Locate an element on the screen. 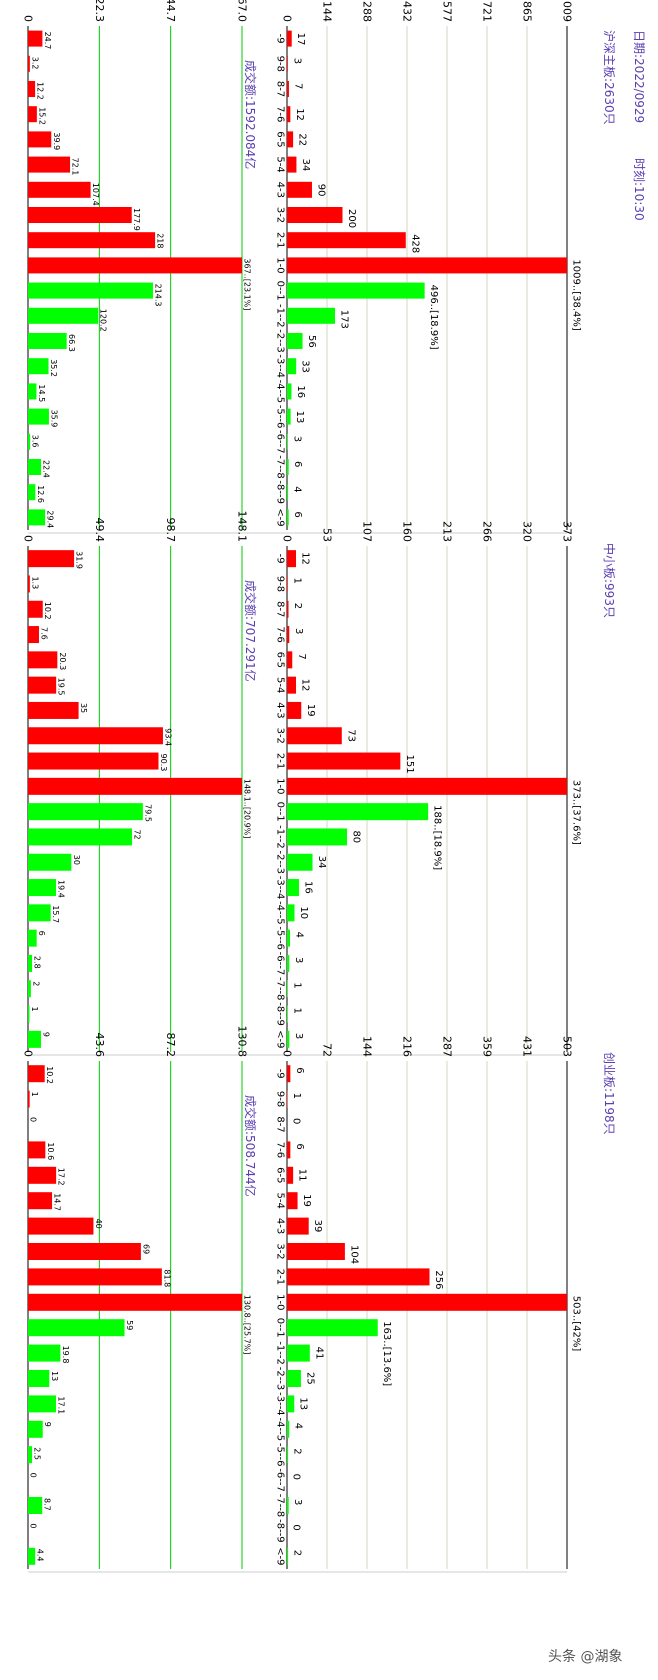 Image resolution: width=658 pixels, height=1680 pixels. amount-data-label: 19.5 is located at coordinates (61, 687).